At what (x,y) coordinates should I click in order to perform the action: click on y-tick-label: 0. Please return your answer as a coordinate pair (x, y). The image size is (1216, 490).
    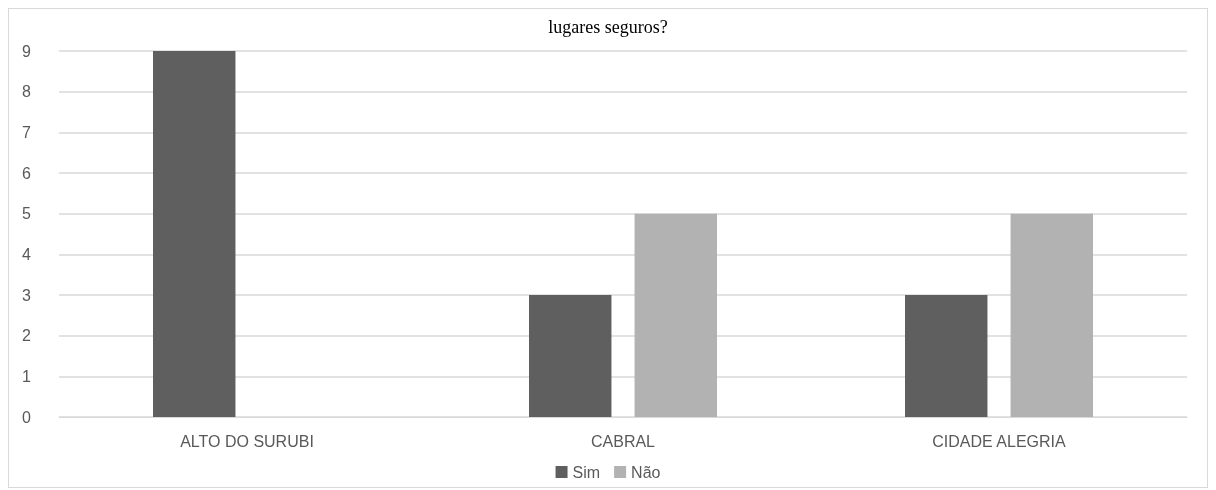
    Looking at the image, I should click on (27, 417).